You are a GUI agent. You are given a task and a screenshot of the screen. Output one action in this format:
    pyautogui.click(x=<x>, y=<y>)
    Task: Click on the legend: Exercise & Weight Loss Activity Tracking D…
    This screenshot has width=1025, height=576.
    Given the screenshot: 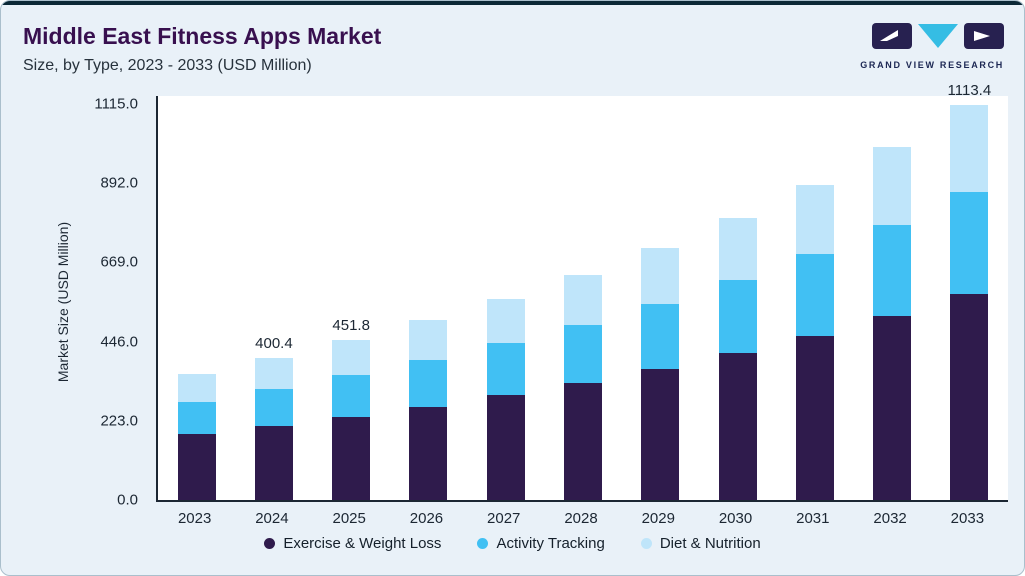 What is the action you would take?
    pyautogui.click(x=512, y=543)
    